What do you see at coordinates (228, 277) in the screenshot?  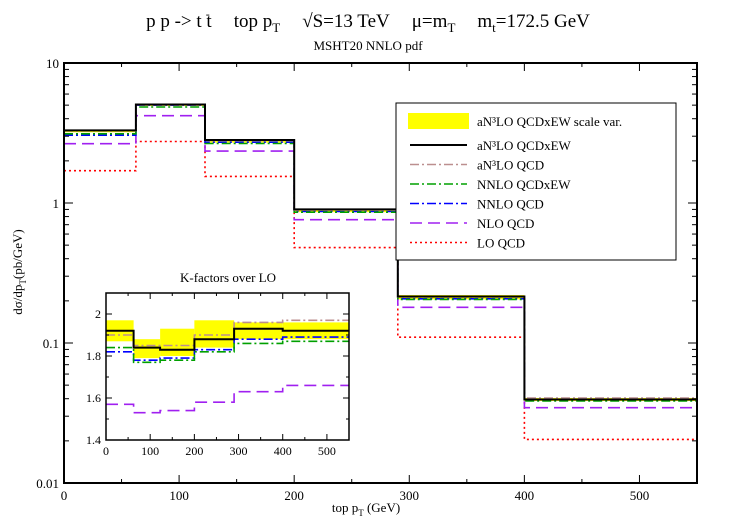 I see `inset-title: K-factors over LO` at bounding box center [228, 277].